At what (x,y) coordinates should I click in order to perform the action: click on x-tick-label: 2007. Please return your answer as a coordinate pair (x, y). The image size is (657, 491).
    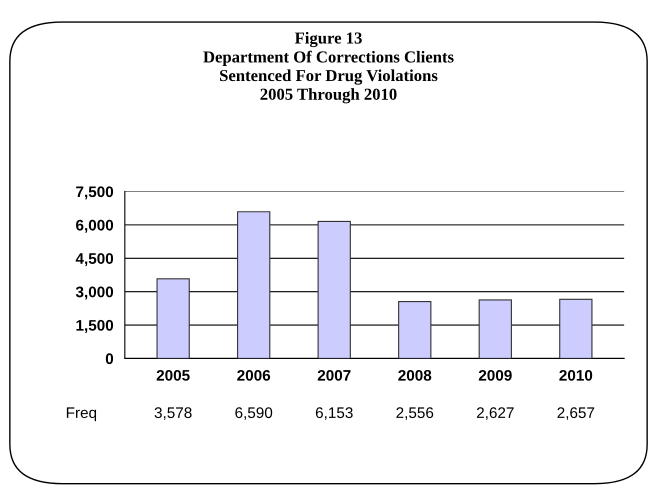
    Looking at the image, I should click on (334, 375).